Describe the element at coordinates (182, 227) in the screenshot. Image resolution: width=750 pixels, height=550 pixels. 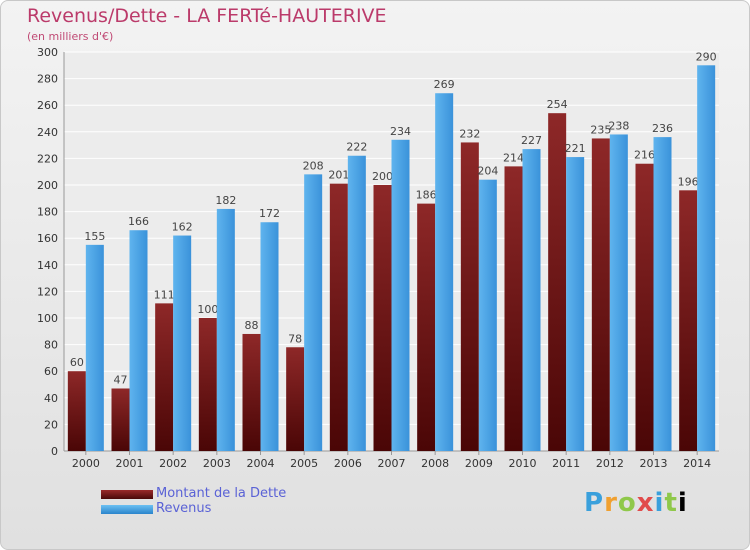
I see `value-label-revenus: 162` at that location.